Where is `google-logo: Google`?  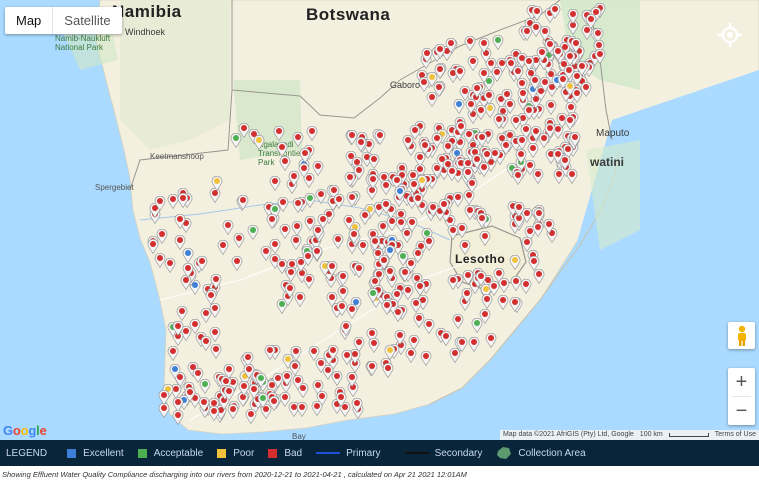 google-logo: Google is located at coordinates (25, 430).